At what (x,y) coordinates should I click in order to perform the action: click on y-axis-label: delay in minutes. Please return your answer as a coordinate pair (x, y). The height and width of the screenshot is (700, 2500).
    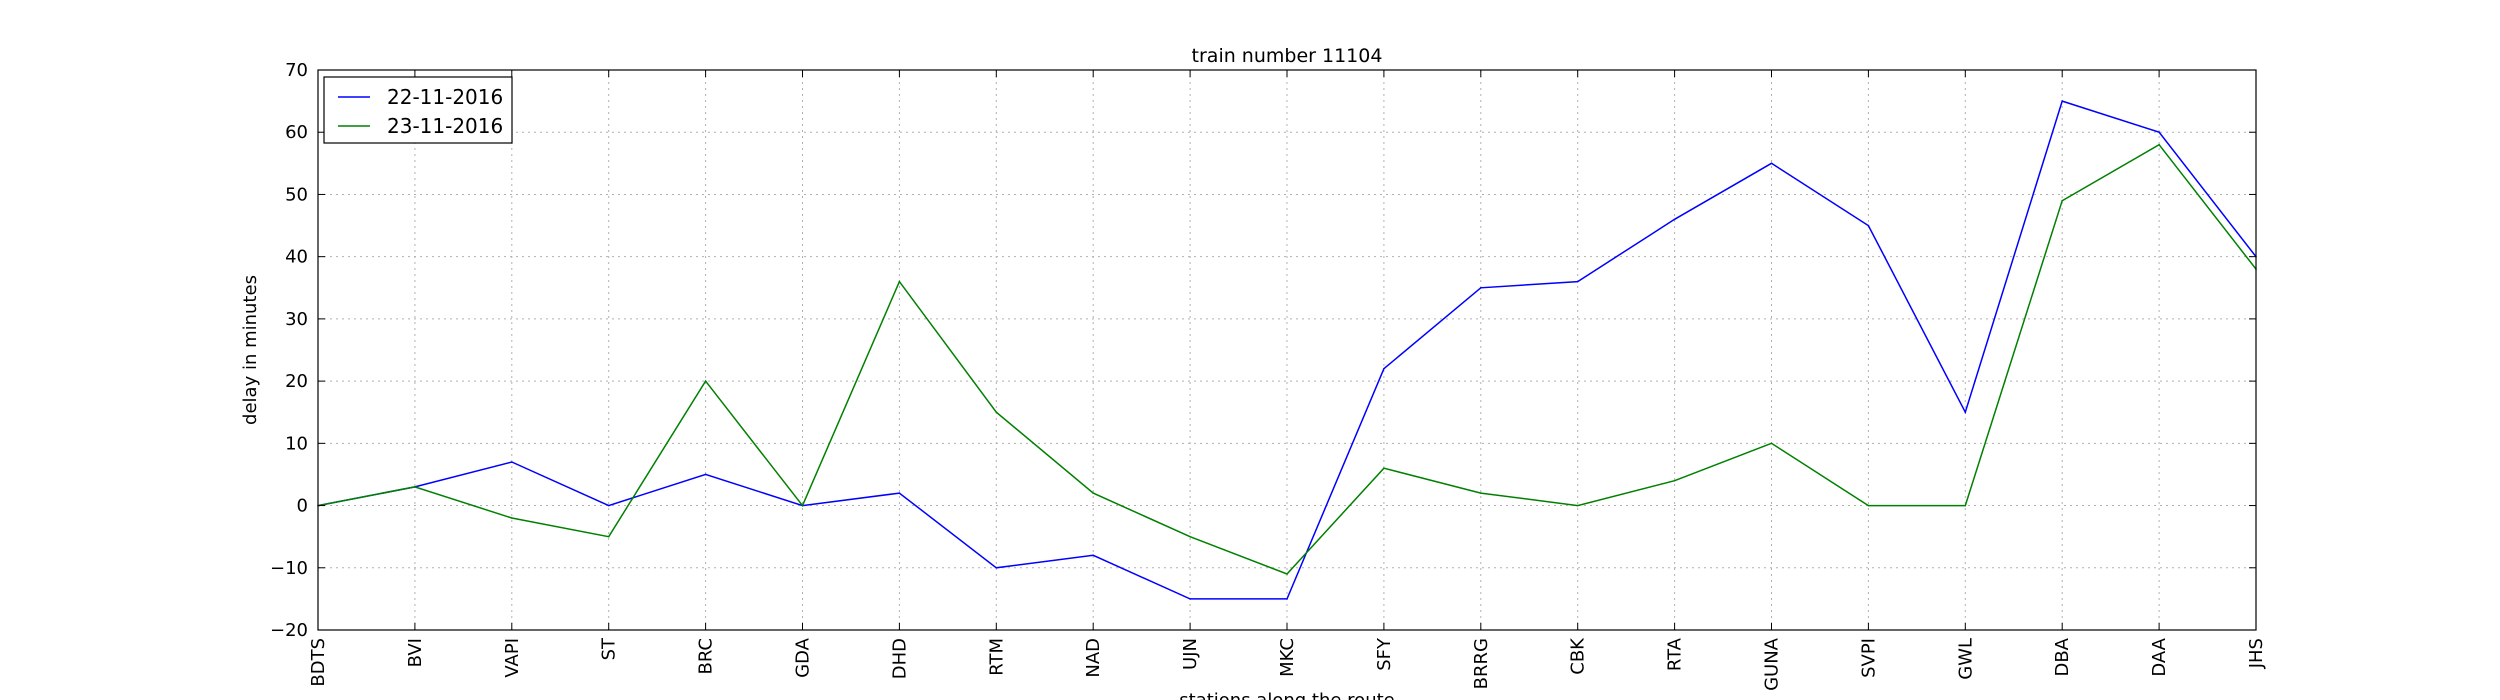
    Looking at the image, I should click on (250, 350).